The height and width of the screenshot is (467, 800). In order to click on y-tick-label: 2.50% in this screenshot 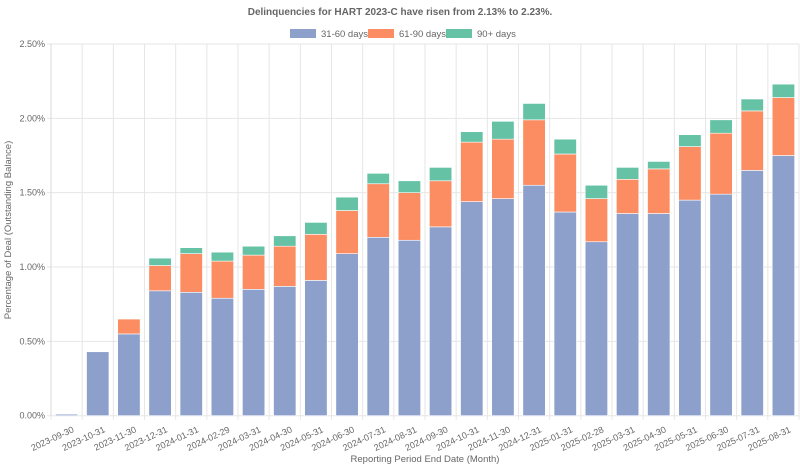, I will do `click(32, 44)`.